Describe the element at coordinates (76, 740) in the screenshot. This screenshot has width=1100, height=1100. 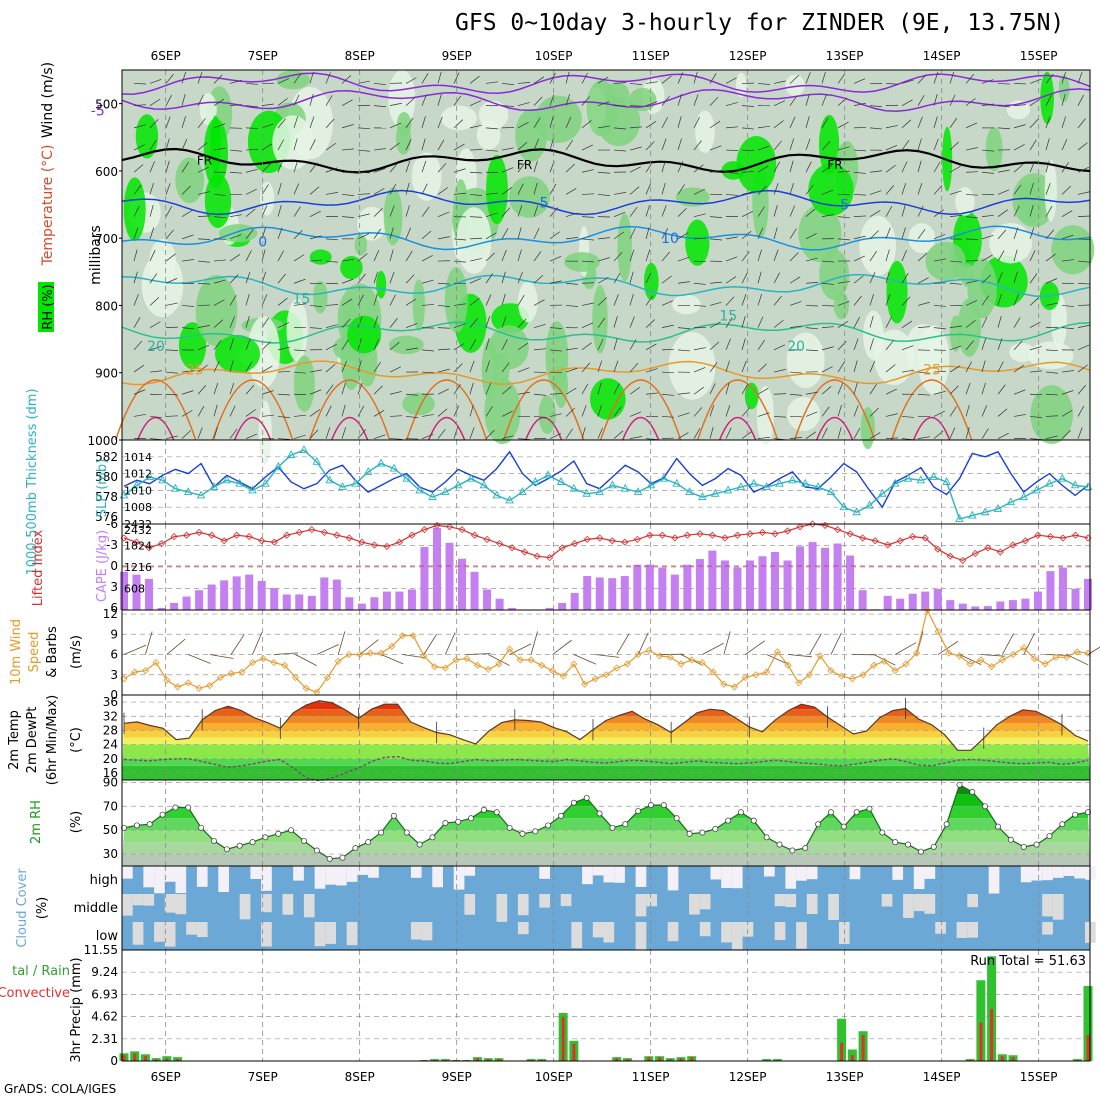
I see `temp-axis-label: (°C)` at that location.